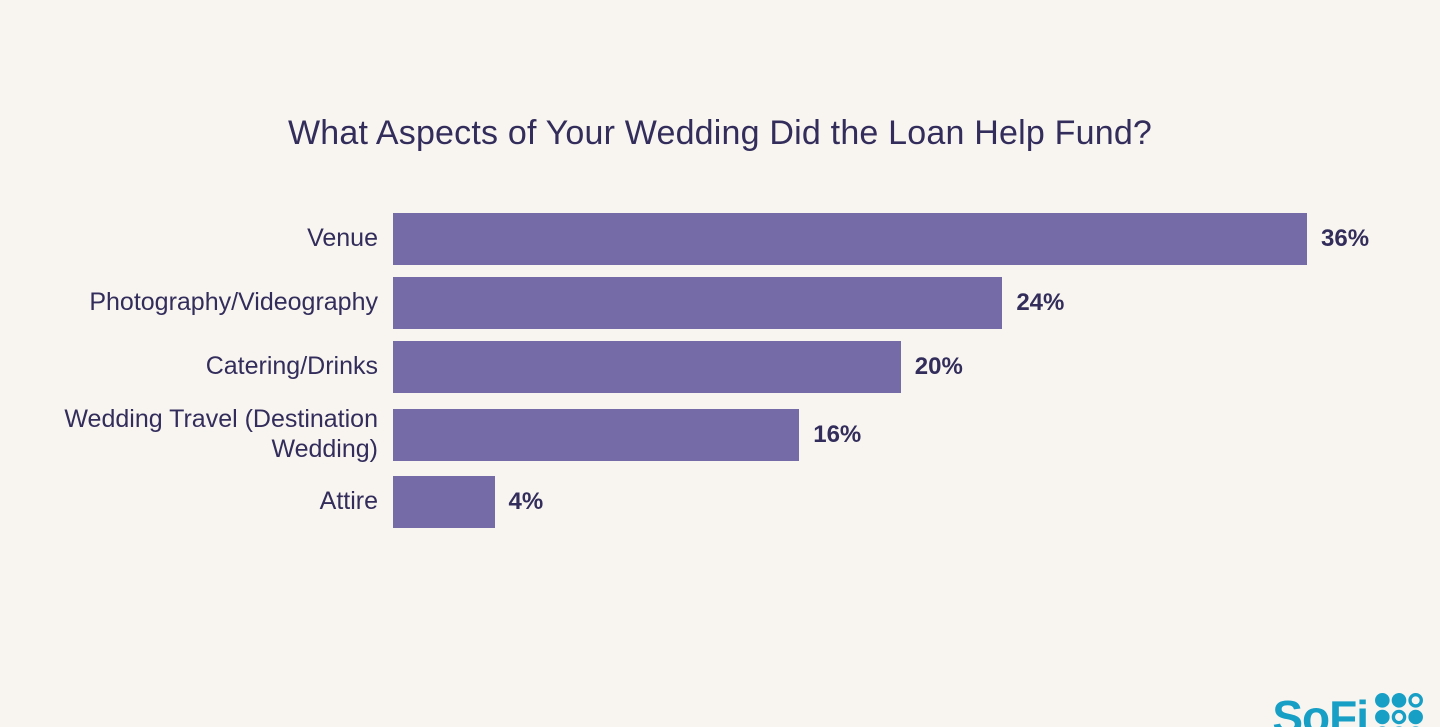 This screenshot has height=727, width=1440. I want to click on chart-row: Catering/Drinks 20%, so click(720, 367).